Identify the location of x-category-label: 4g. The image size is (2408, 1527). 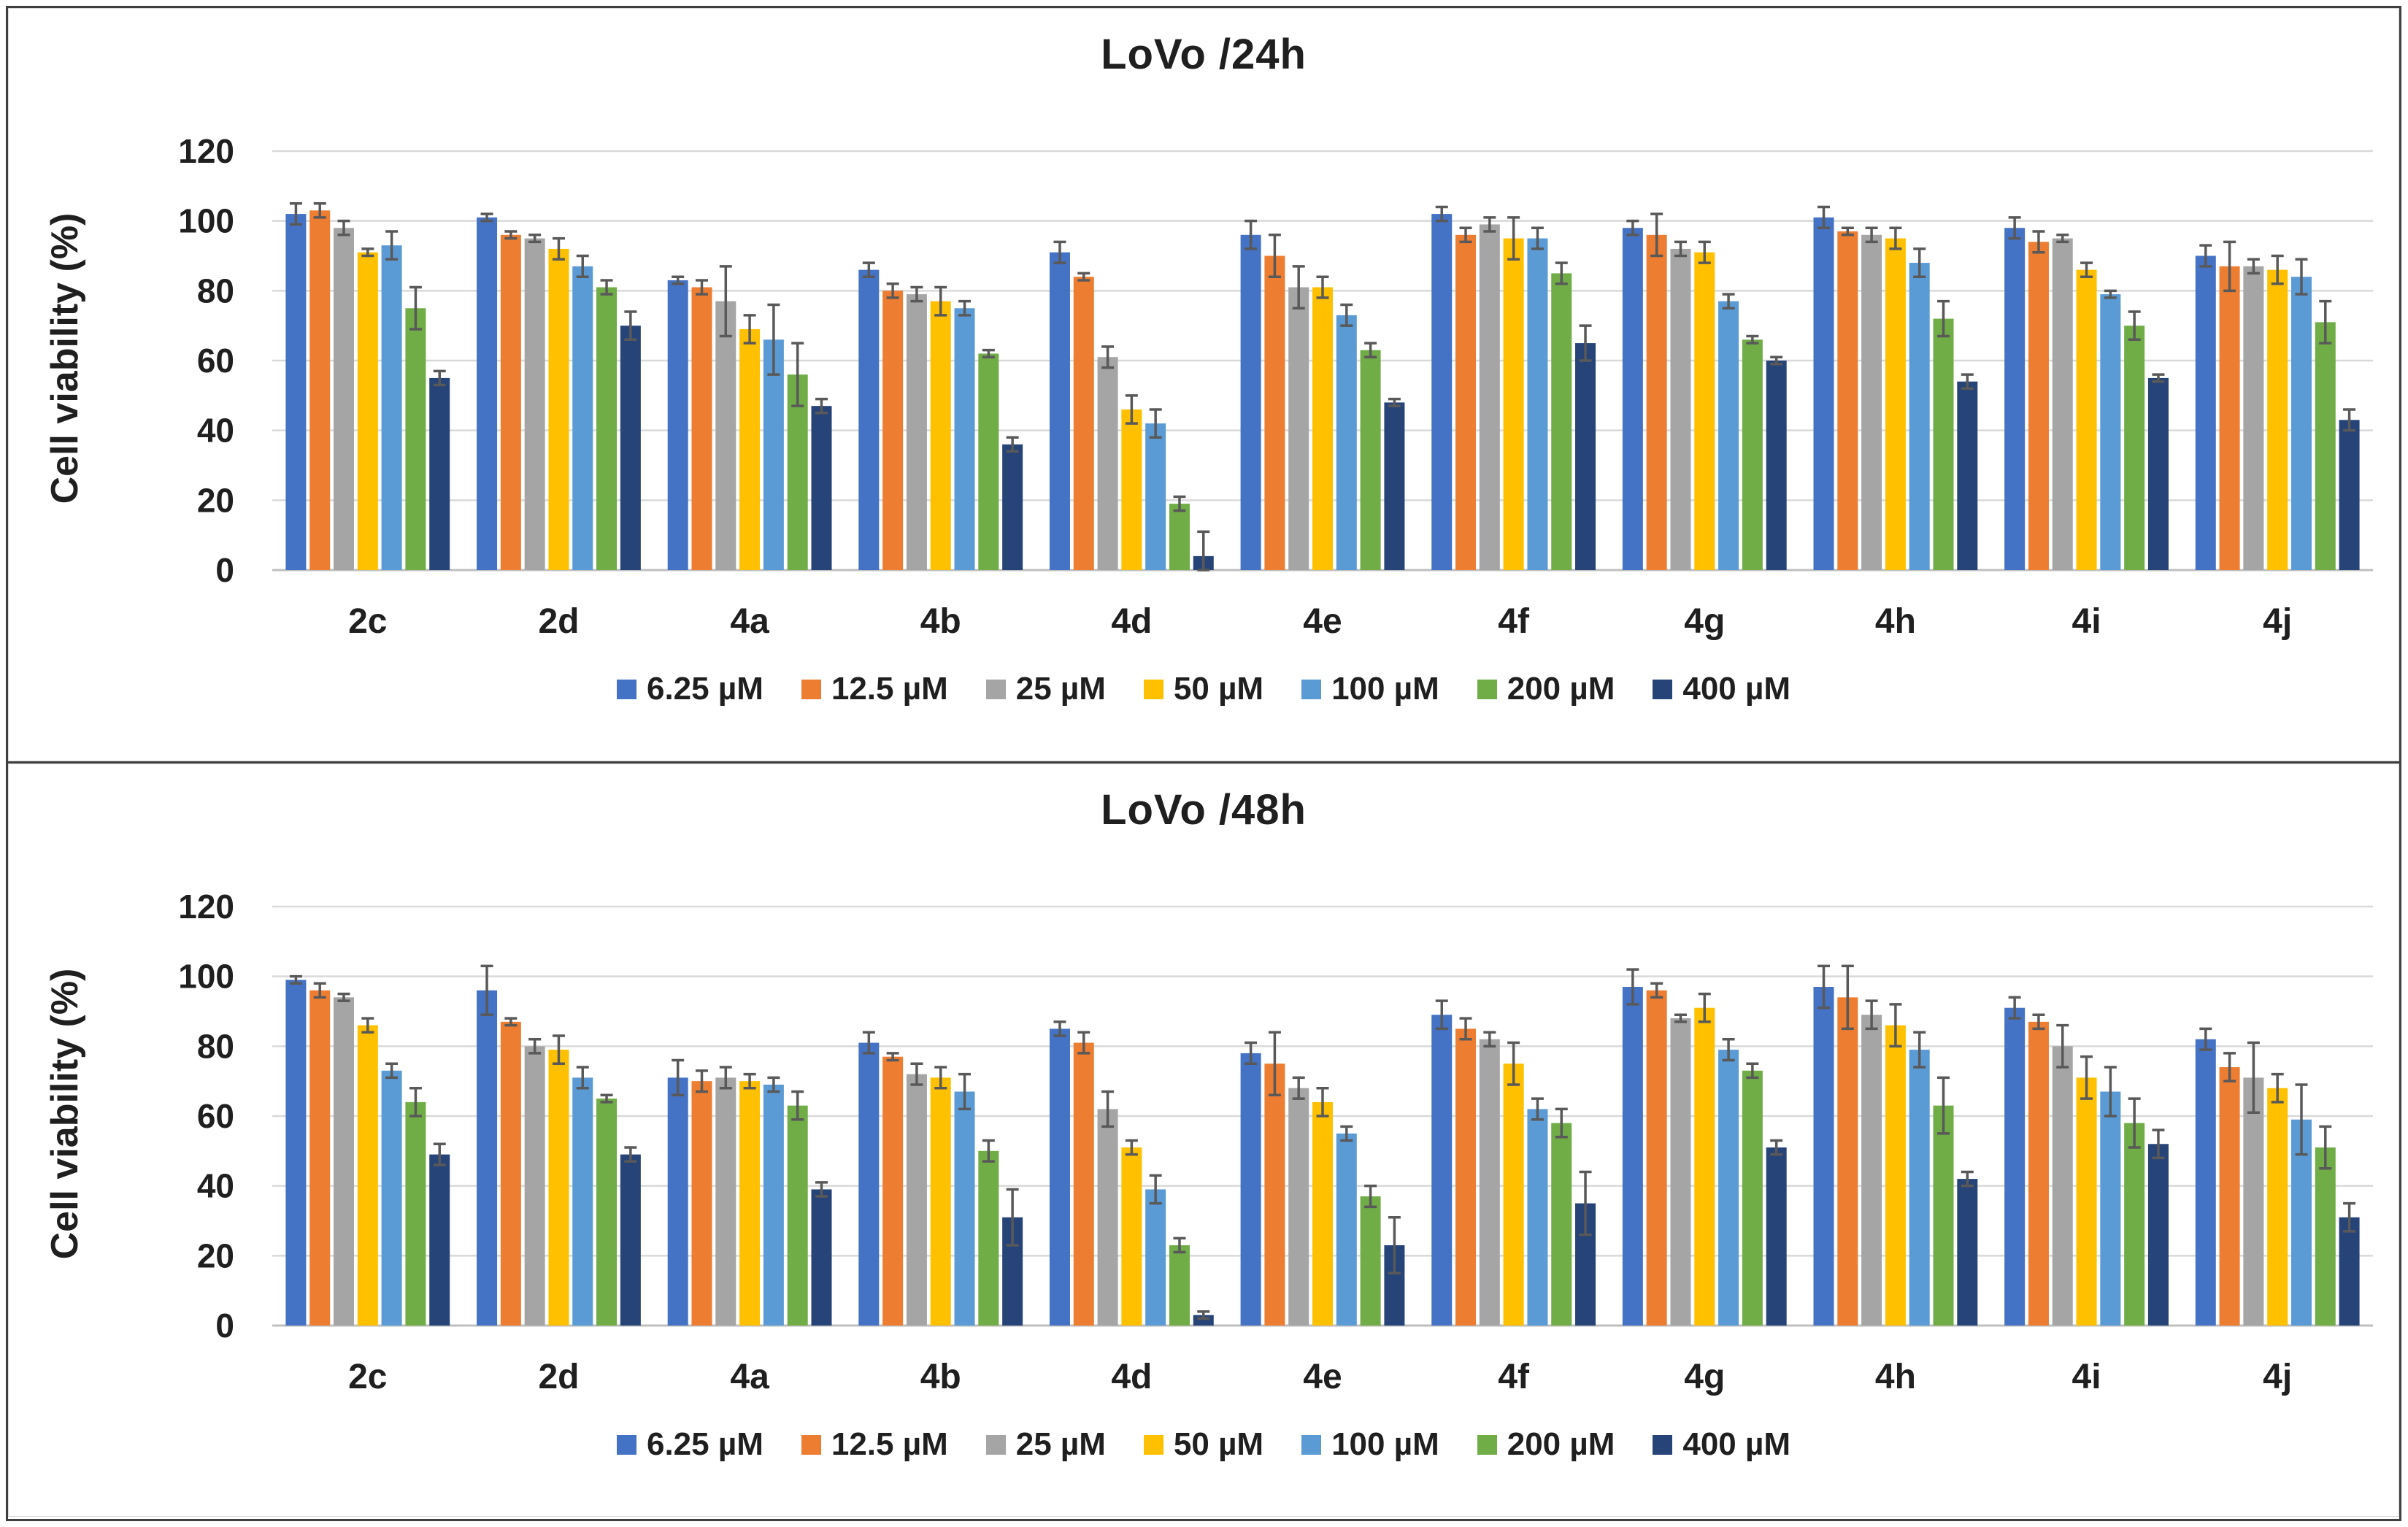
(1704, 621).